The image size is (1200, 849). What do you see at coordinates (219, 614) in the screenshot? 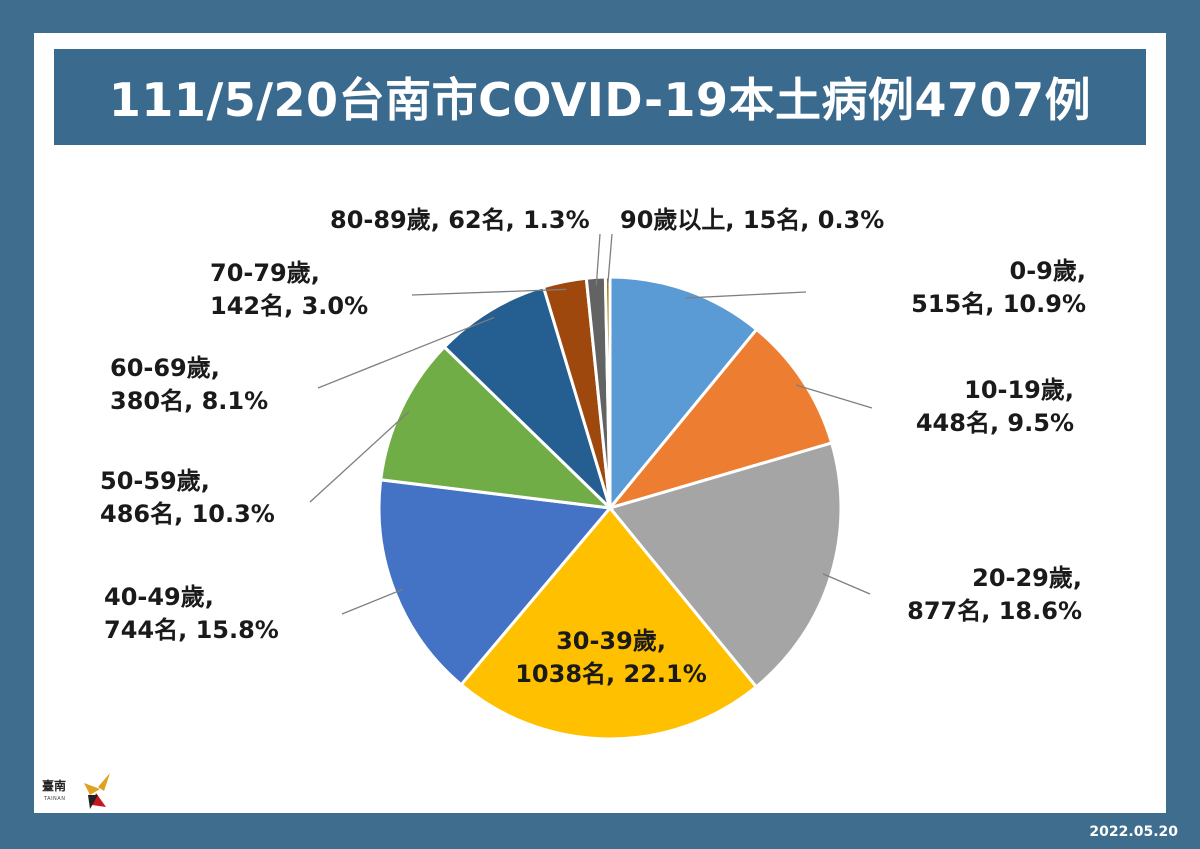
I see `label-40-49: 40-49歲, 744名, 15.8%` at bounding box center [219, 614].